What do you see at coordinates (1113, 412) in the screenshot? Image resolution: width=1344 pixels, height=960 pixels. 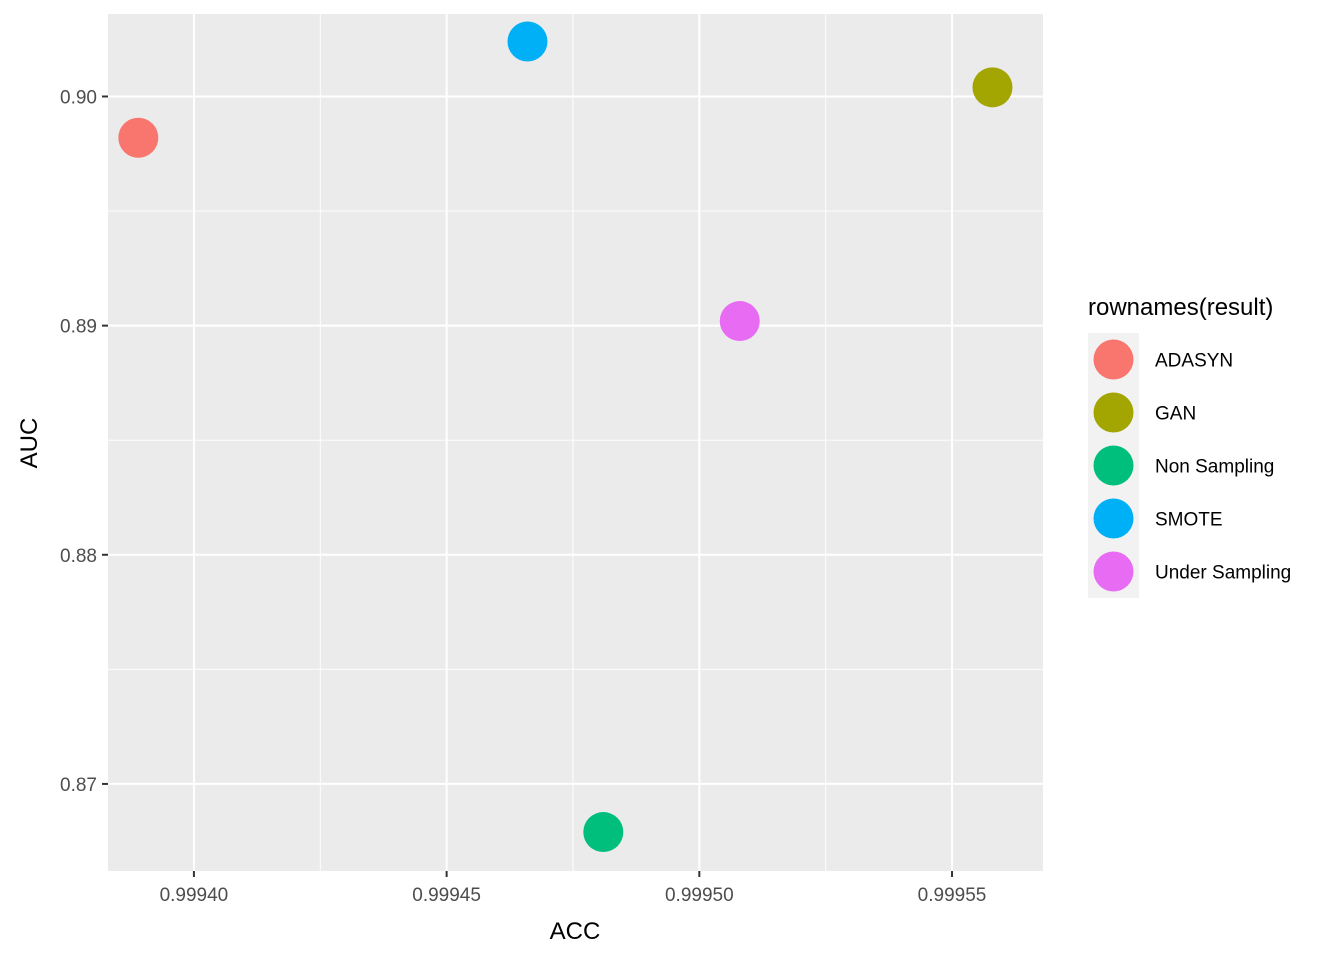 I see `legend-key-gan` at bounding box center [1113, 412].